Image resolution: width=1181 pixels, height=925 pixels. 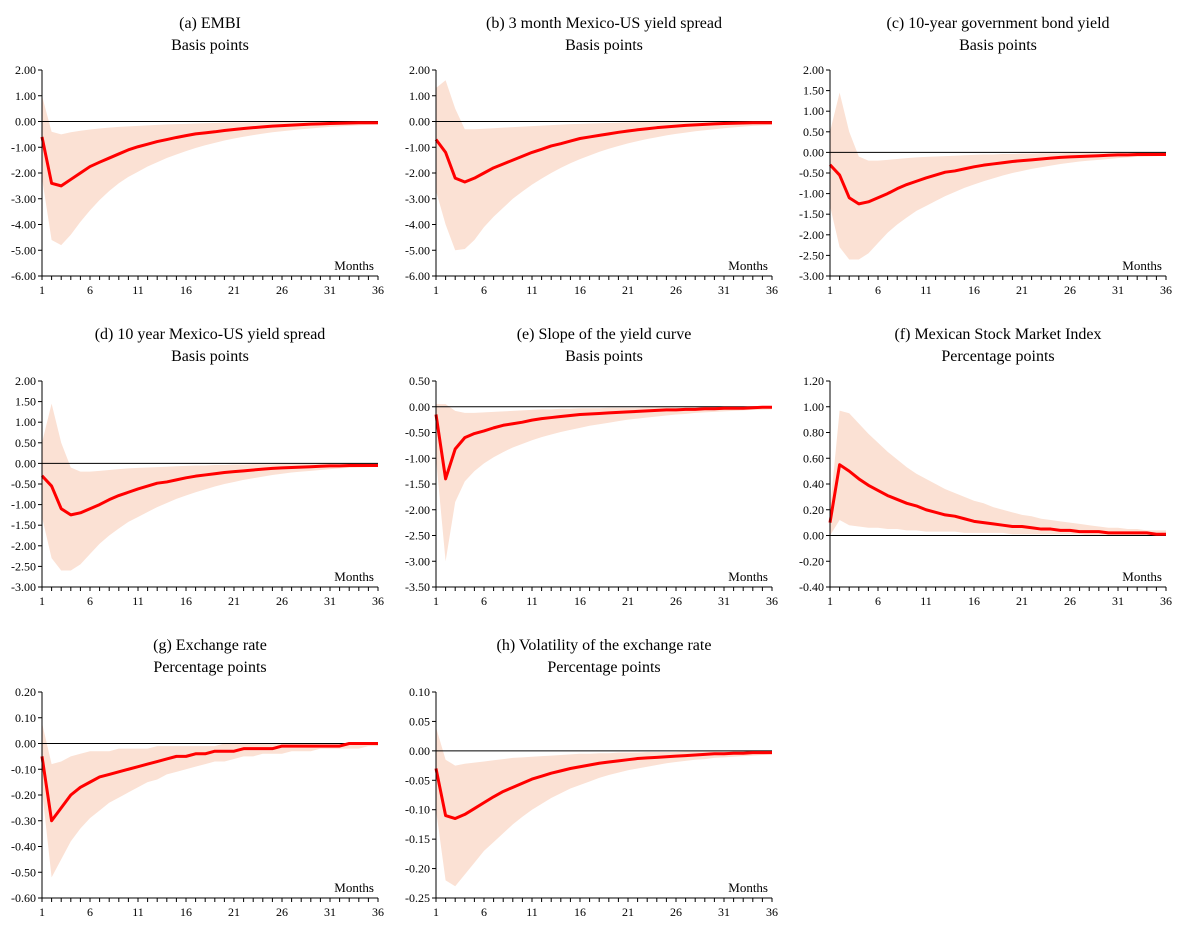 I want to click on y-tick-label: -0.10, so click(x=23, y=769).